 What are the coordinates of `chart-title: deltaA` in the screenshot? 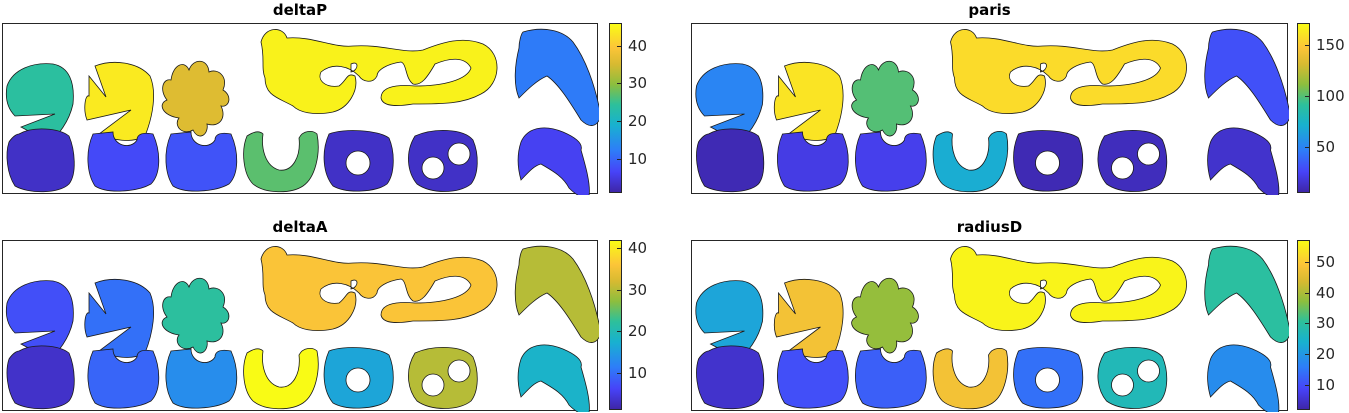 It's located at (300, 227).